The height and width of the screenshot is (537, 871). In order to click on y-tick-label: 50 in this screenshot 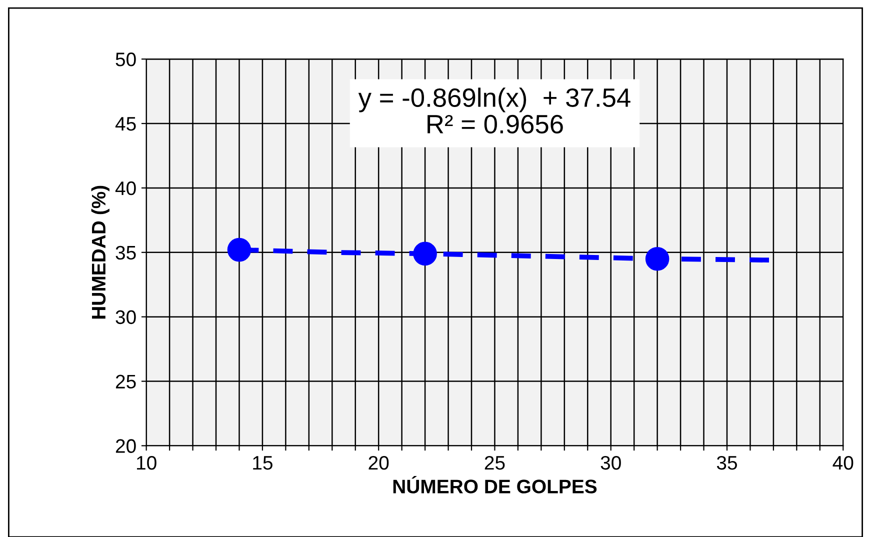, I will do `click(126, 59)`.